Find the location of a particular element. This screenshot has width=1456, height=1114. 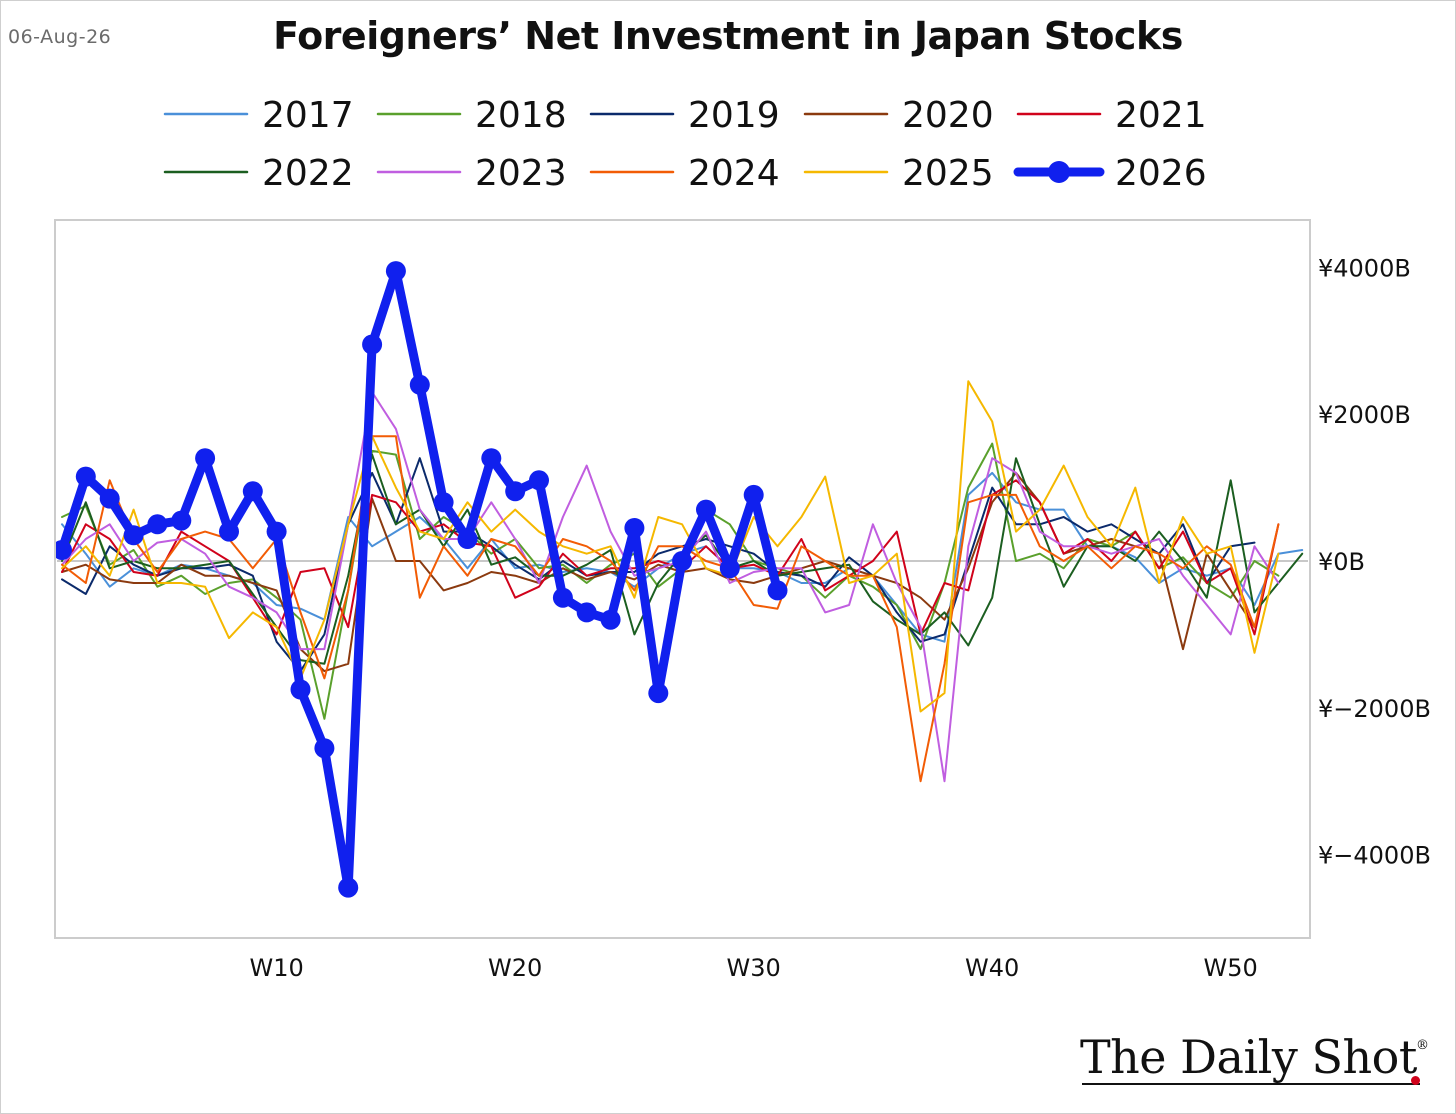

legend-item-2024: 2024 is located at coordinates (684, 173).